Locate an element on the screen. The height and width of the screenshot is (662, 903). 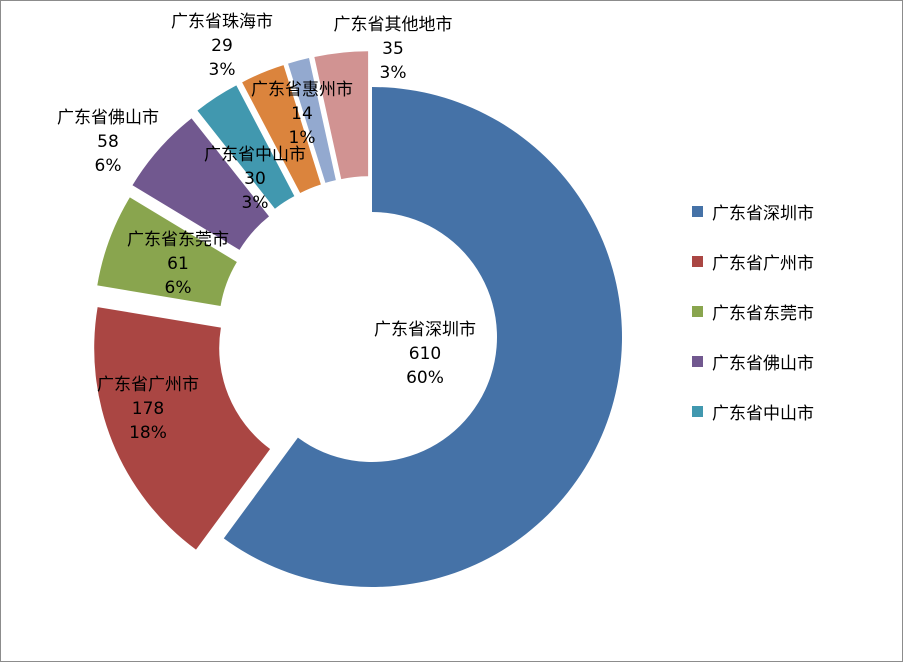
data-label-percent: 1% is located at coordinates (302, 138).